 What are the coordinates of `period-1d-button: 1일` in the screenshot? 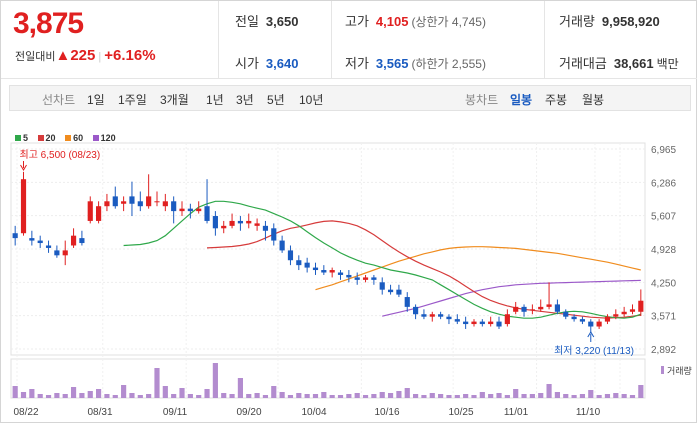 It's located at (96, 100).